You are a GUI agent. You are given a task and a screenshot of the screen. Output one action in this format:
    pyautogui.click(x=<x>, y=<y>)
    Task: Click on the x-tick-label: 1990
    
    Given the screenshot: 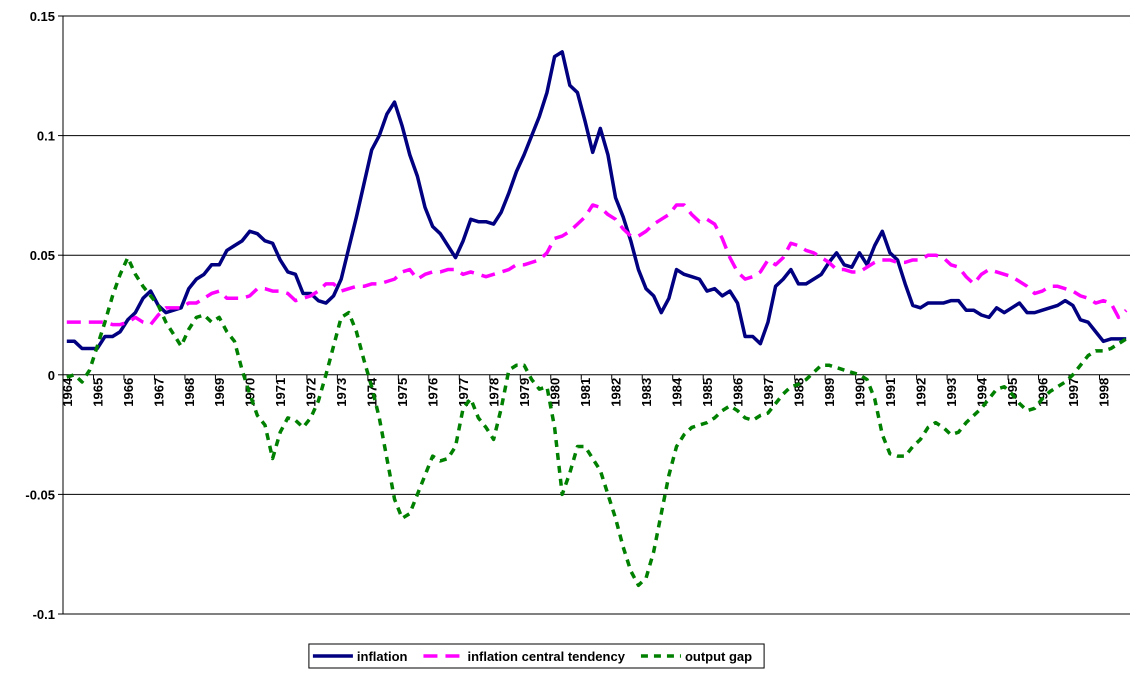 What is the action you would take?
    pyautogui.click(x=859, y=392)
    